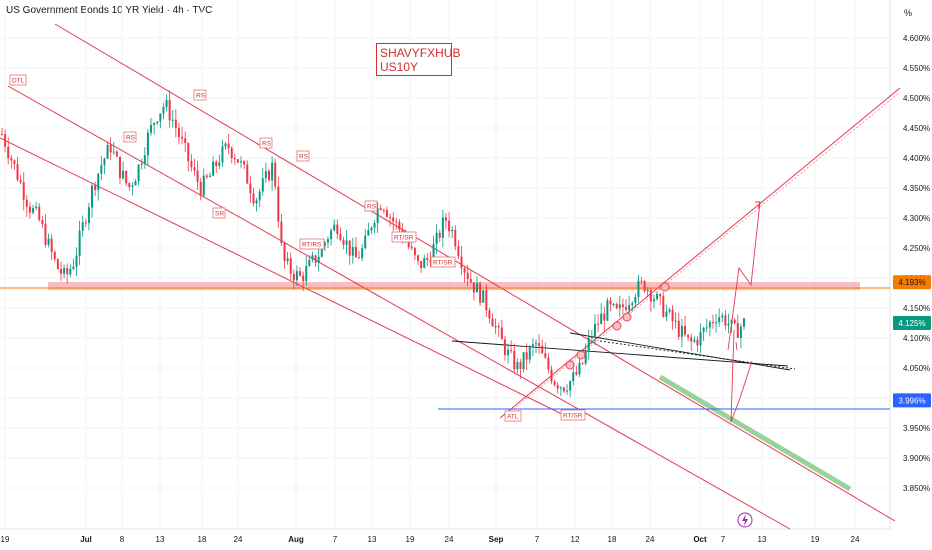 The image size is (932, 550). I want to click on bearish-projection-path, so click(741, 376).